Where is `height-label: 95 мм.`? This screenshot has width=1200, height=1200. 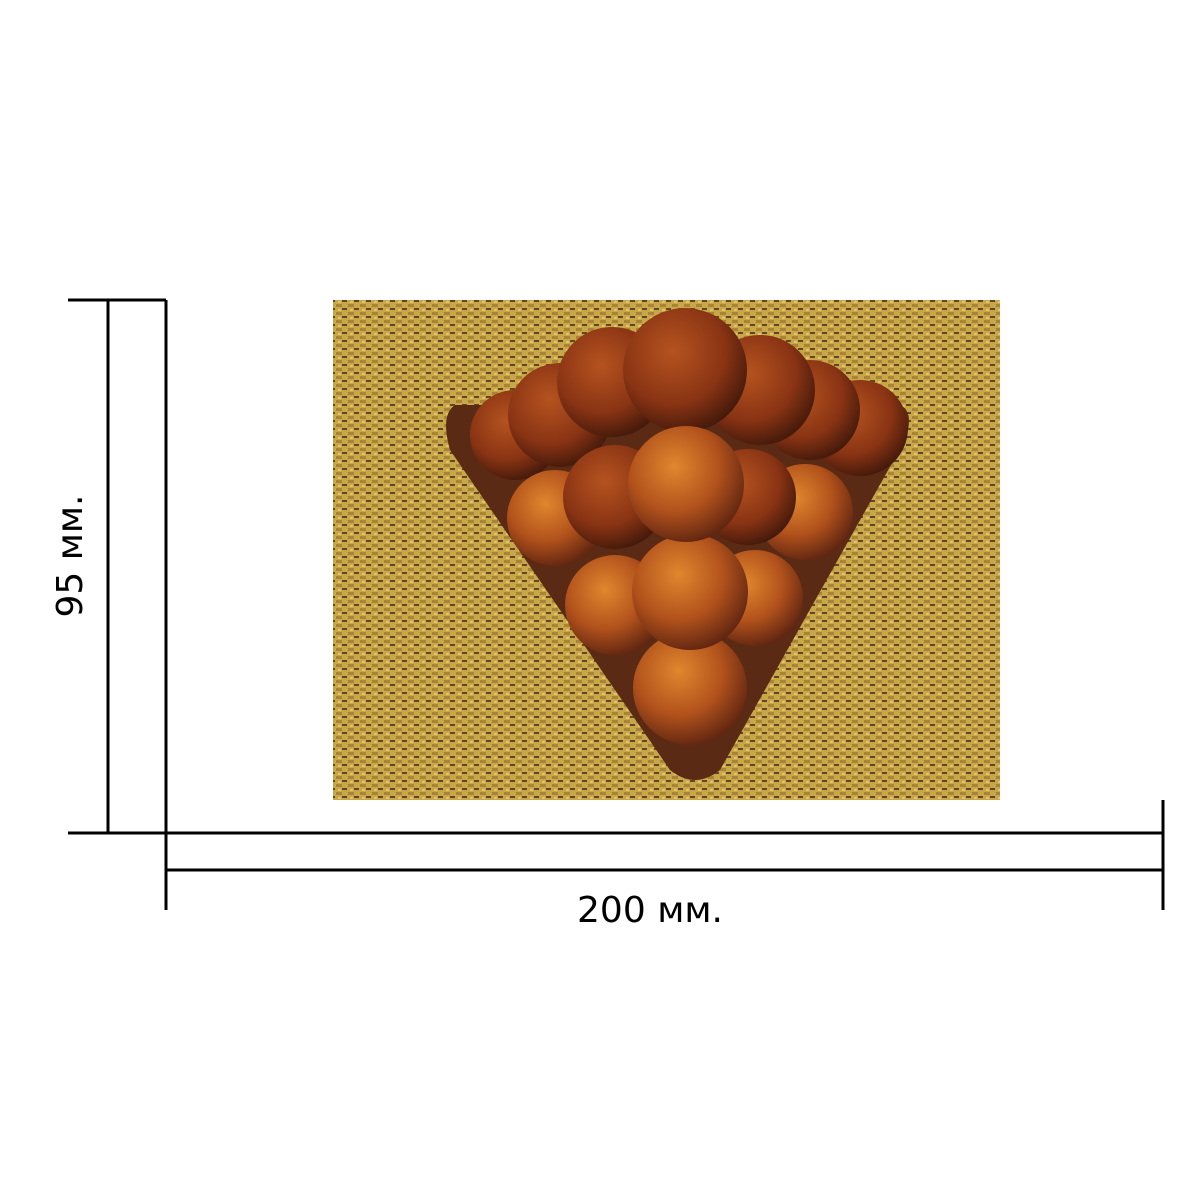 height-label: 95 мм. is located at coordinates (70, 555).